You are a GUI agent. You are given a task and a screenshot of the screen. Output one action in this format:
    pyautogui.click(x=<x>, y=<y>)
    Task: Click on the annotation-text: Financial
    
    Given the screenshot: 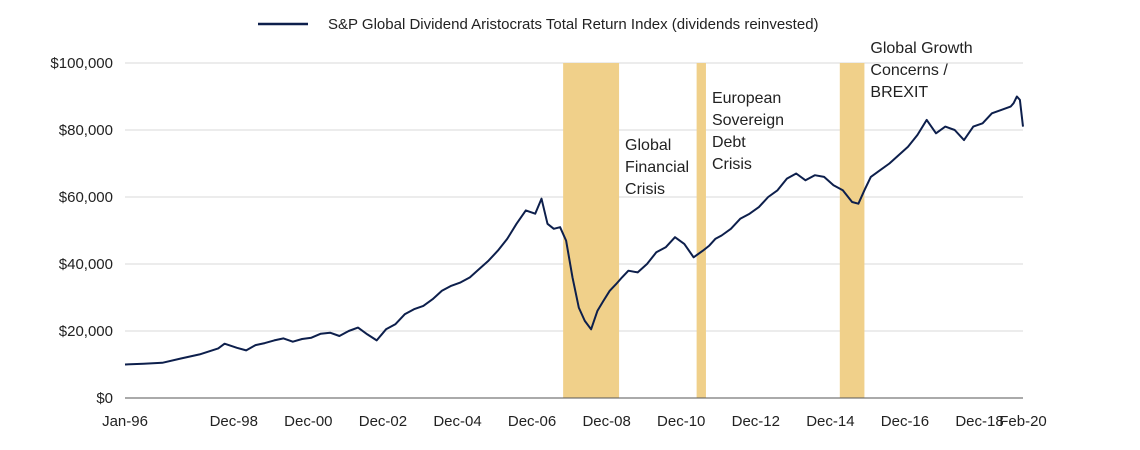 What is the action you would take?
    pyautogui.click(x=657, y=167)
    